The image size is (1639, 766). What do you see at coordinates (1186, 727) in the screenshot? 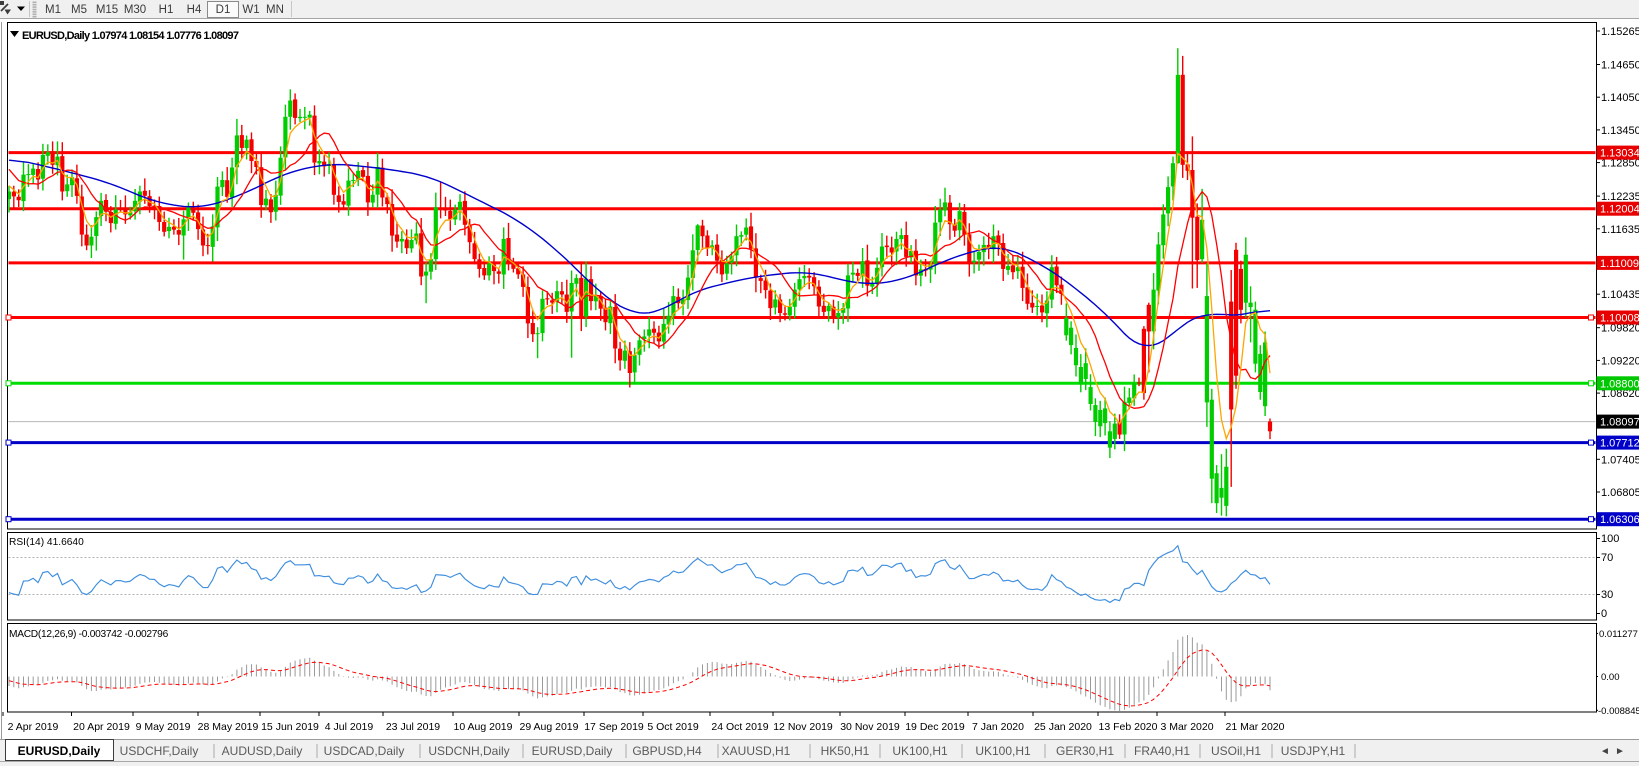
I see `svg-text: 3 Mar 2020` at bounding box center [1186, 727].